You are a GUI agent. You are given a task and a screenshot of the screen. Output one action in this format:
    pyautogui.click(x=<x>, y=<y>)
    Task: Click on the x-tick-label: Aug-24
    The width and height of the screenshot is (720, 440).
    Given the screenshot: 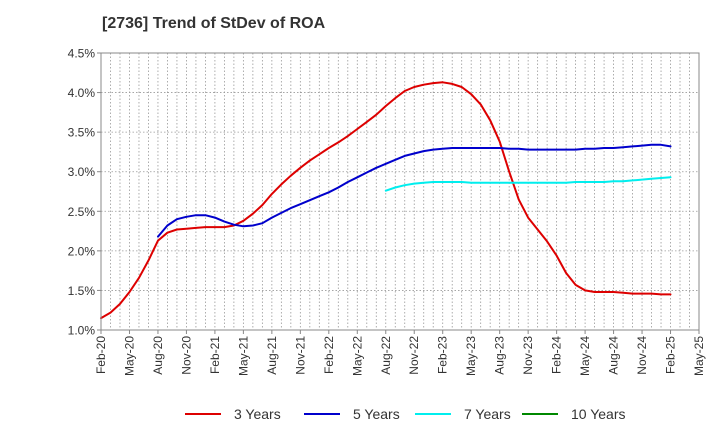 What is the action you would take?
    pyautogui.click(x=614, y=355)
    